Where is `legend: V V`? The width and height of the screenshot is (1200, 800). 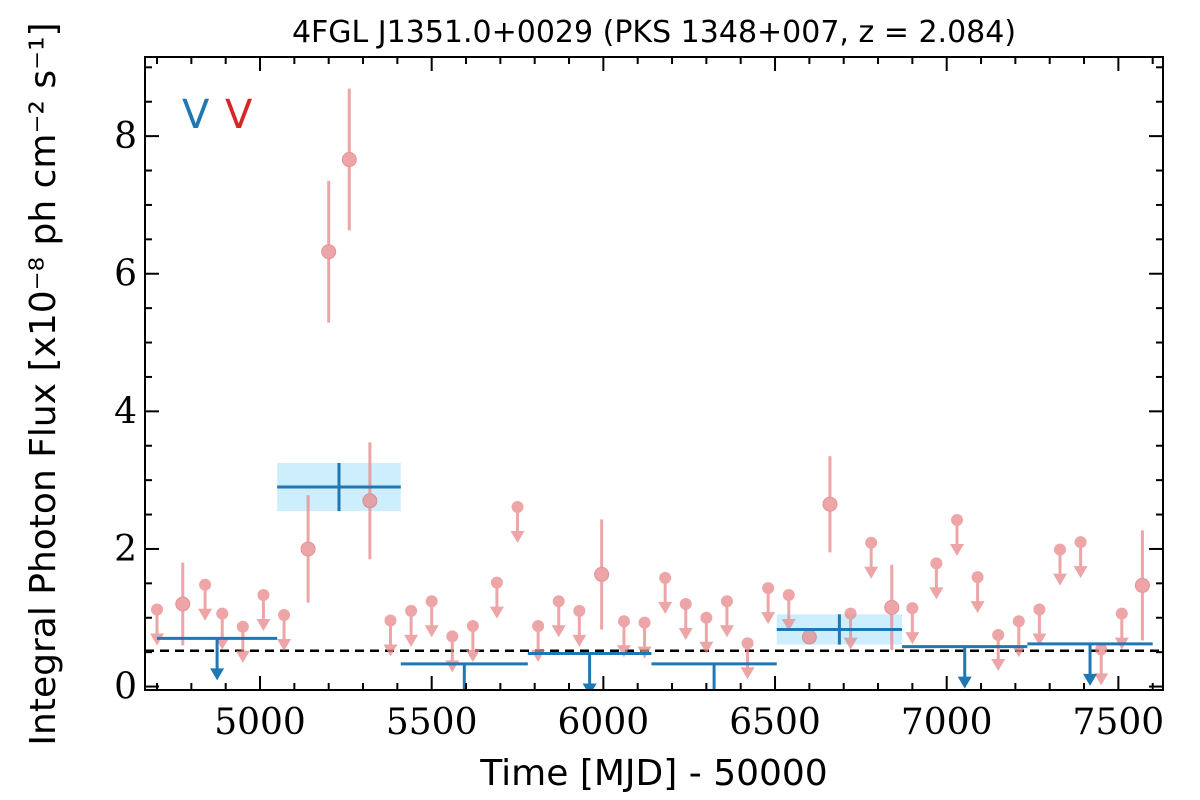 legend: V V is located at coordinates (217, 115).